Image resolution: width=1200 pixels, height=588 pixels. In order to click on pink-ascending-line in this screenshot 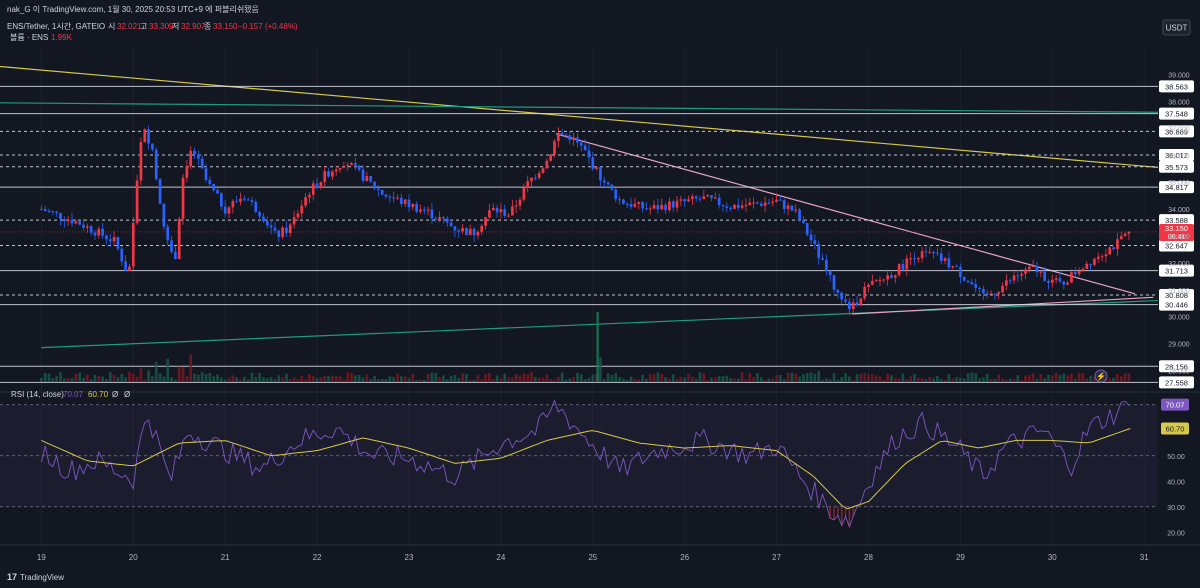, I will do `click(1002, 305)`.